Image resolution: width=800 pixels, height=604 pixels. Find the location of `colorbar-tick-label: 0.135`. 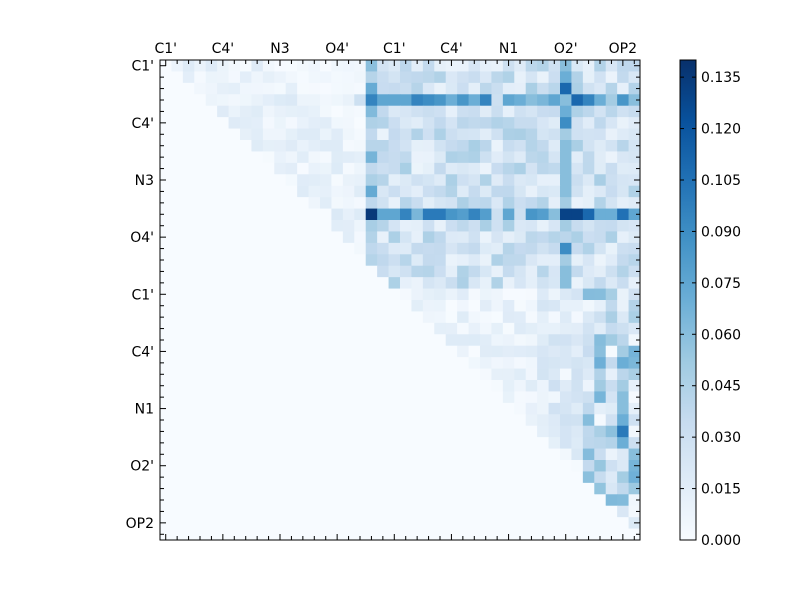

colorbar-tick-label: 0.135 is located at coordinates (721, 78).